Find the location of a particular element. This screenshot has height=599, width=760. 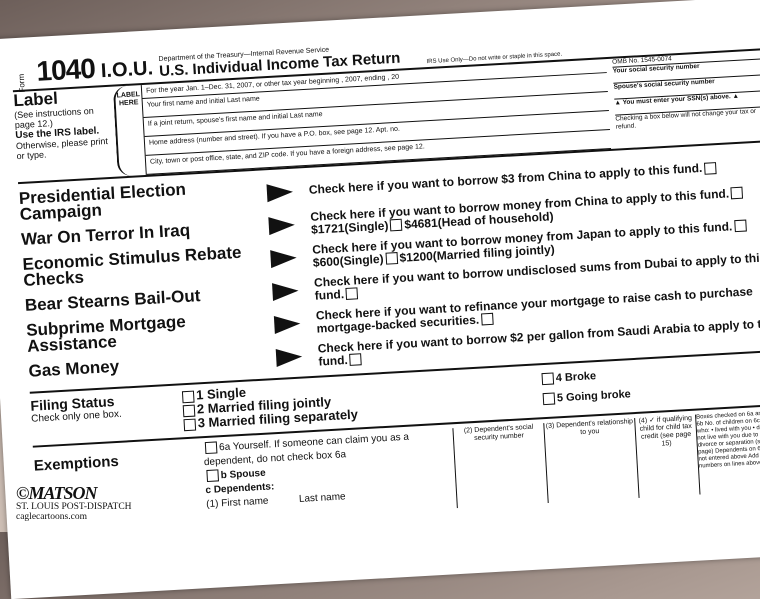

form-label: Form is located at coordinates (21, 83).